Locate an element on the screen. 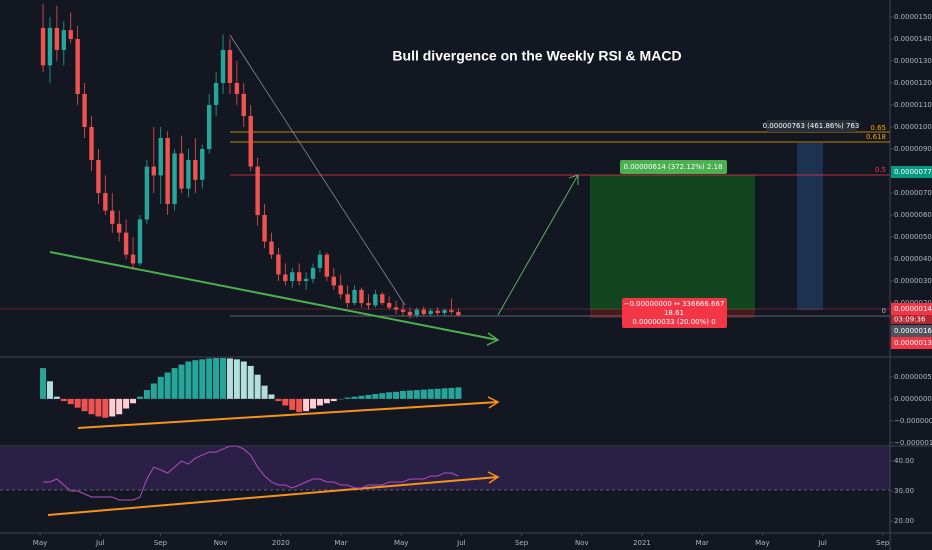 This screenshot has width=932, height=550. long-position-target is located at coordinates (672, 242).